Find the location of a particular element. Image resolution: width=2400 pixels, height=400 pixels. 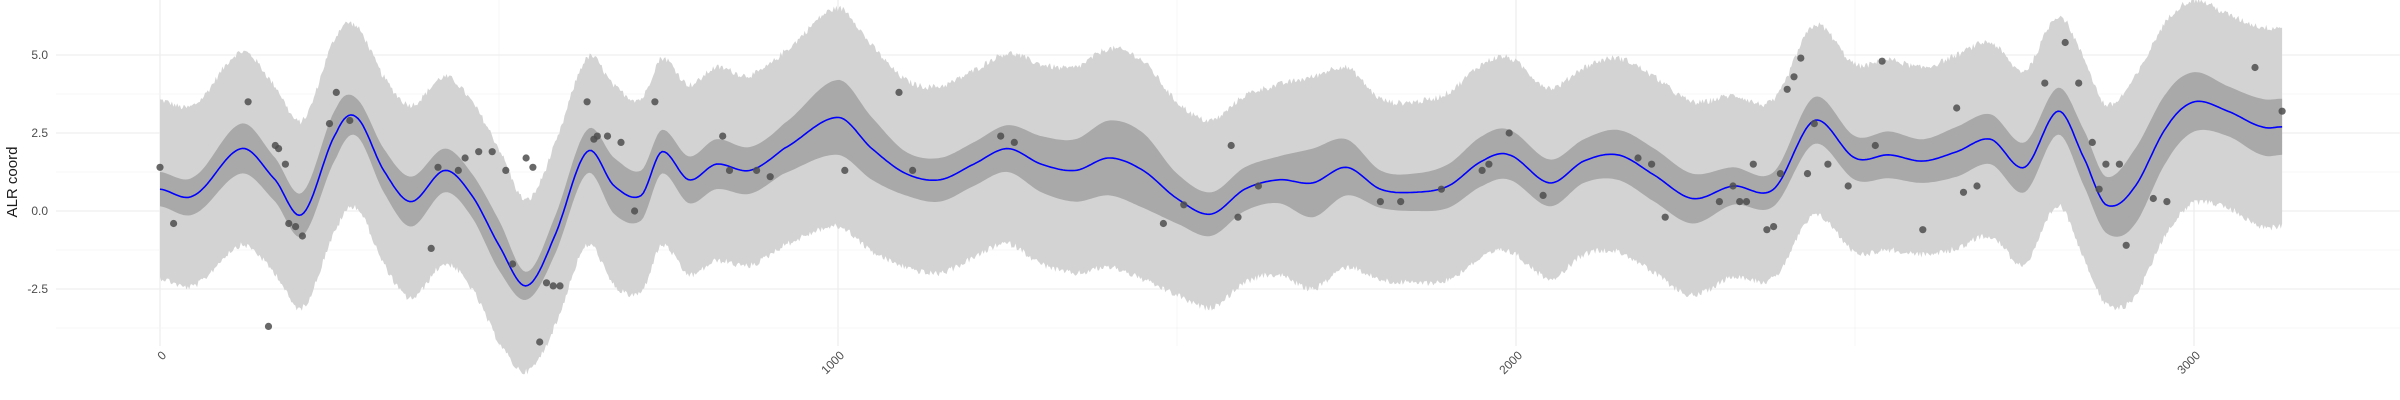

y-axis-title: ALR coord is located at coordinates (12, 182).